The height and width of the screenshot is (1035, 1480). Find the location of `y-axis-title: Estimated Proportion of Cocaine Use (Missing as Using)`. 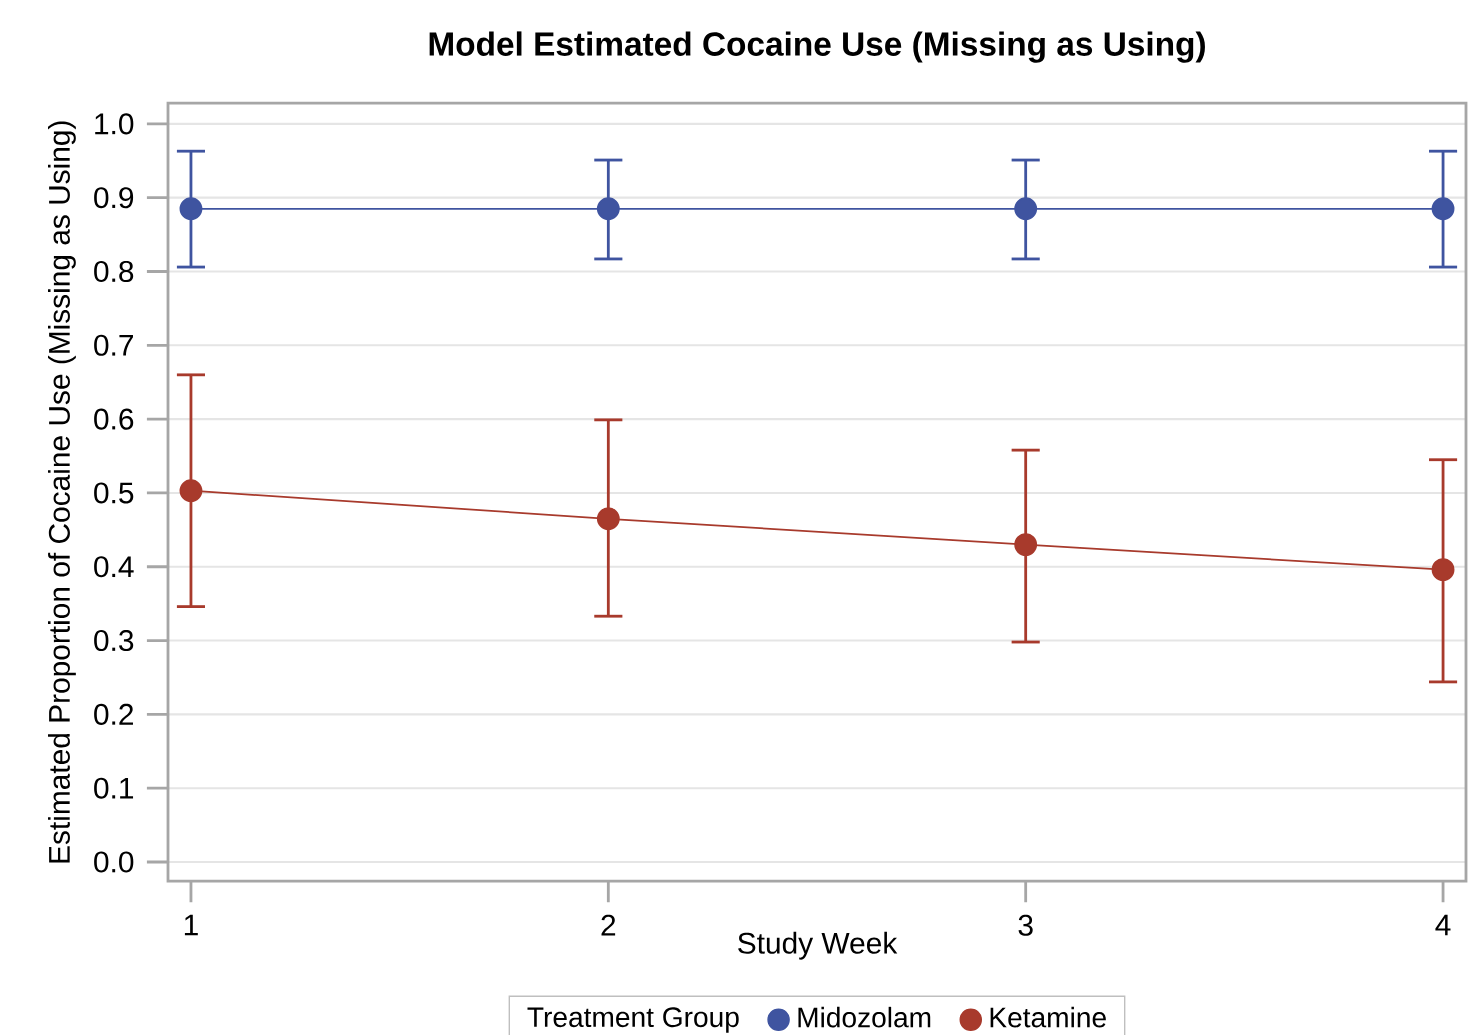

y-axis-title: Estimated Proportion of Cocaine Use (Missing as Using) is located at coordinates (62, 492).